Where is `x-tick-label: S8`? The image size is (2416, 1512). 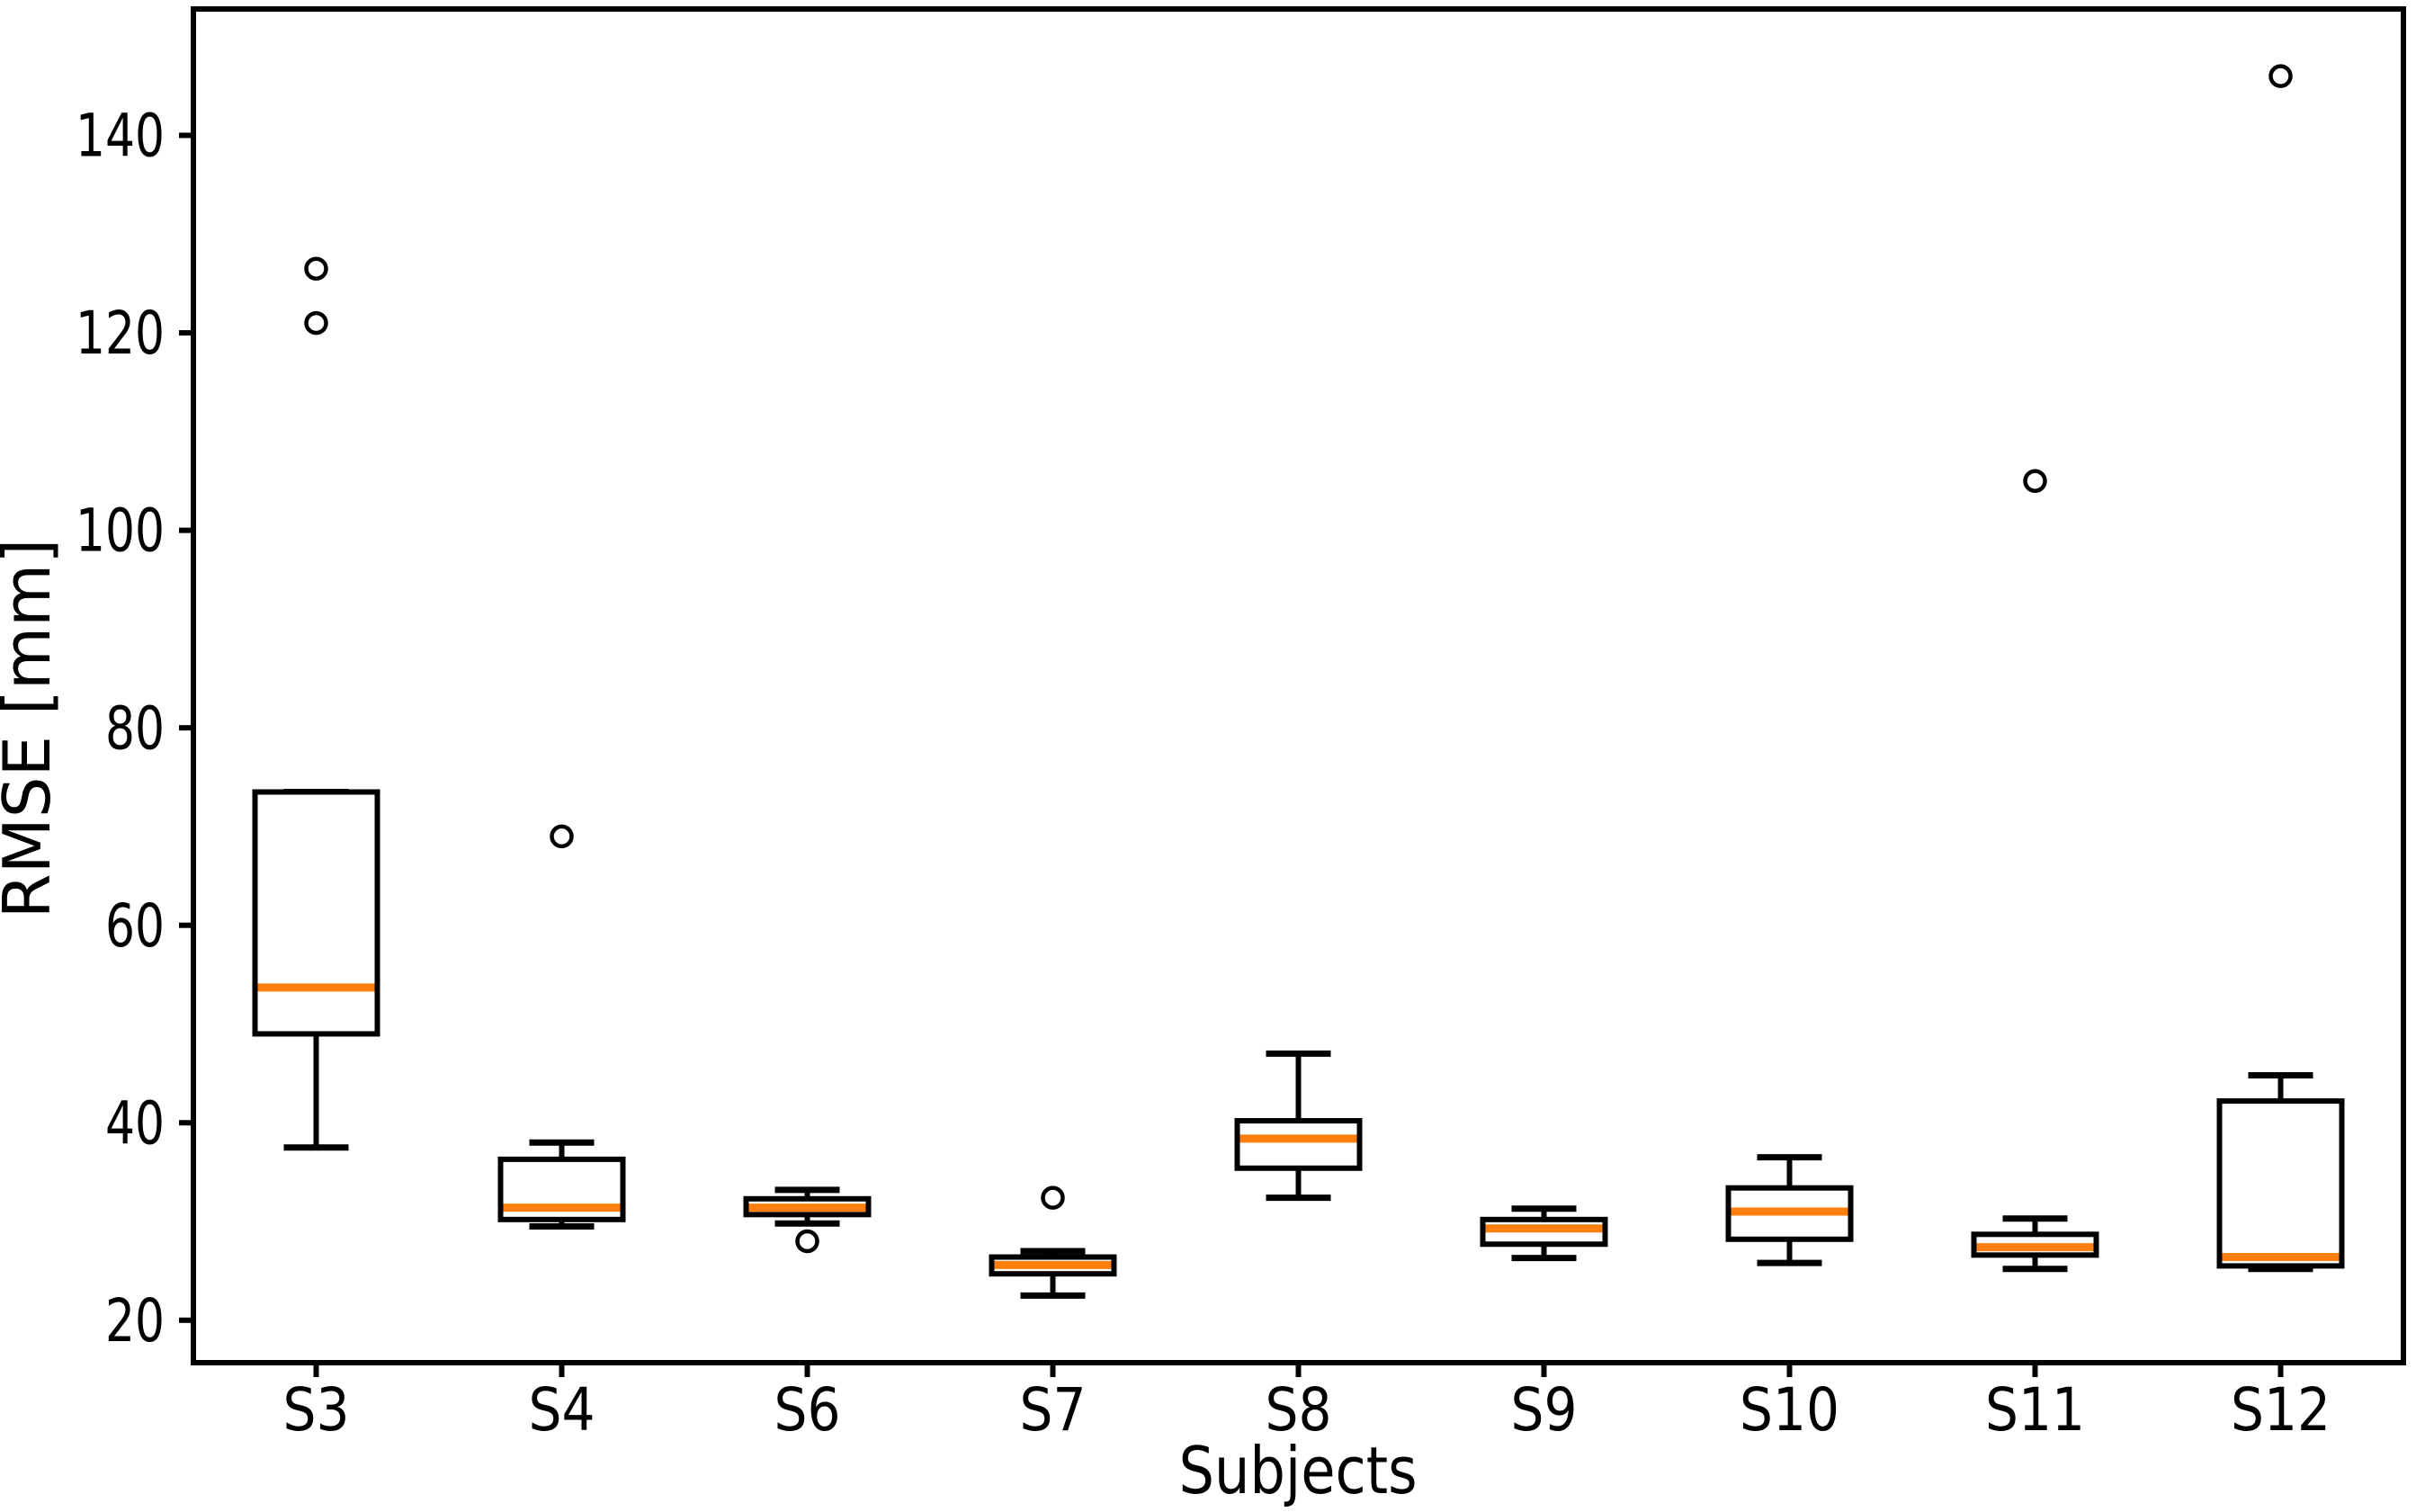
x-tick-label: S8 is located at coordinates (1299, 1410).